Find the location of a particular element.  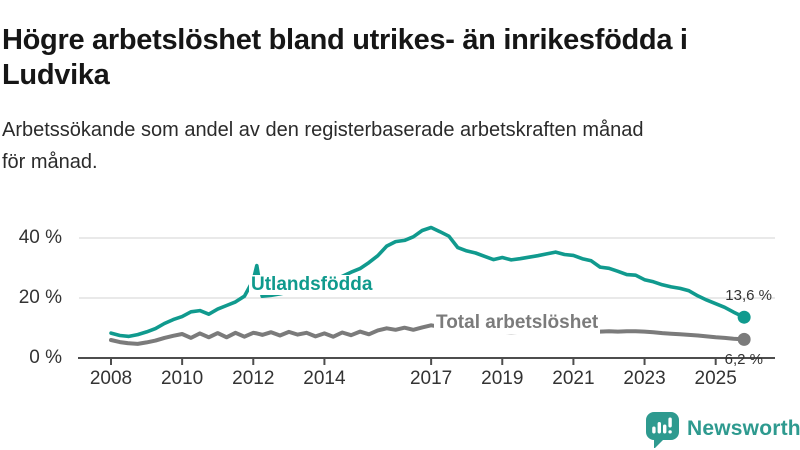

newsworthy-logo: Newsworthy is located at coordinates (723, 429).